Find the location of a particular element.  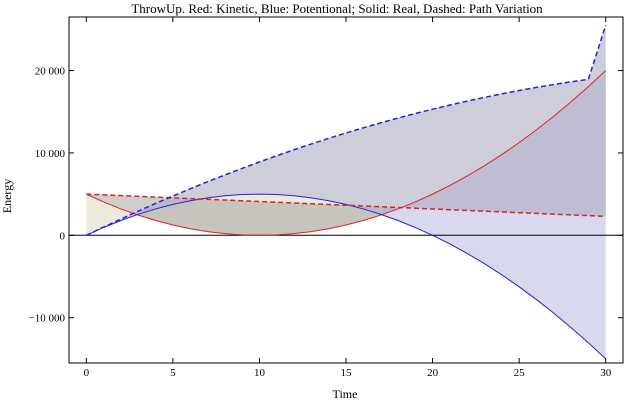

x-tick-label-1: 5 is located at coordinates (173, 373).